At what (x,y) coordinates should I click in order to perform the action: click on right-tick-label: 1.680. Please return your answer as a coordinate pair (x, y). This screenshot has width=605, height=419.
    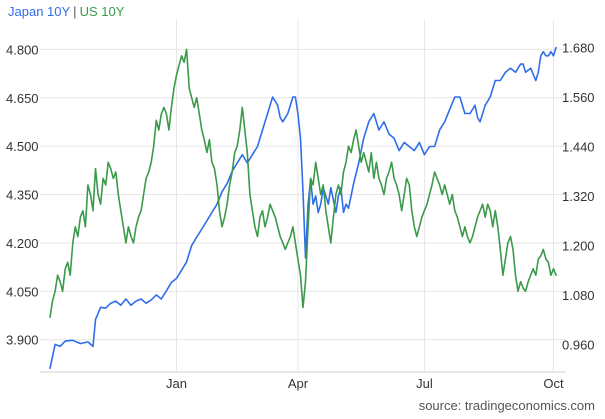
    Looking at the image, I should click on (578, 48).